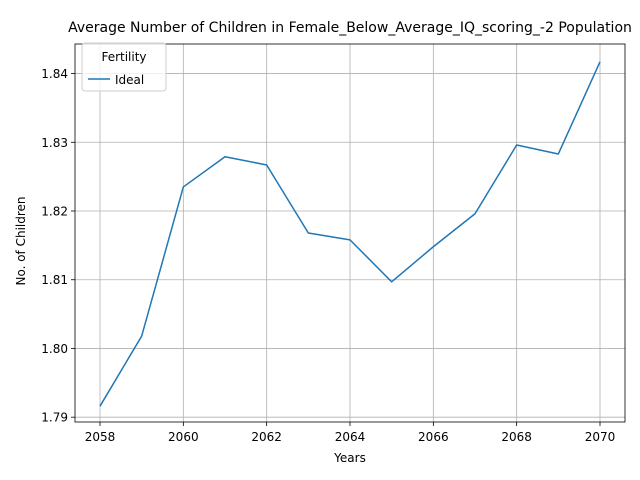 Image resolution: width=640 pixels, height=480 pixels. I want to click on y-tick-label: 1.81, so click(54, 280).